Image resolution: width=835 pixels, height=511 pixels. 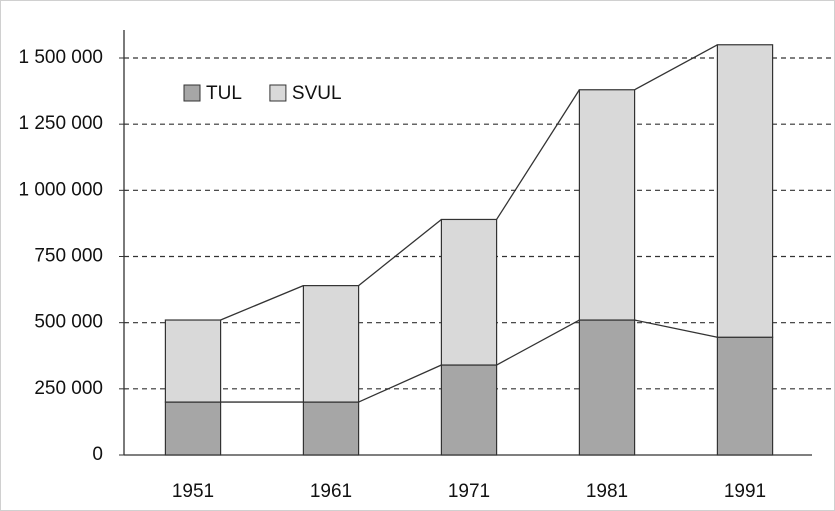 I want to click on legend-label: SVUL, so click(x=317, y=93).